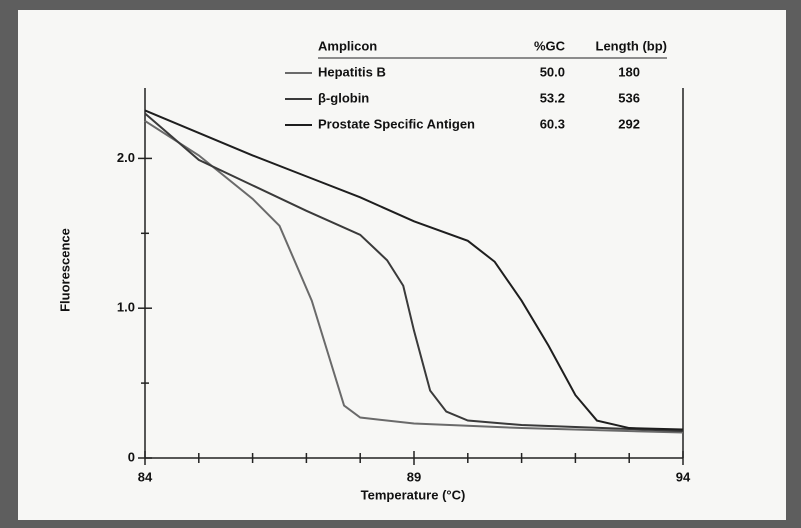 The image size is (801, 528). I want to click on x-tick-label: 89, so click(414, 476).